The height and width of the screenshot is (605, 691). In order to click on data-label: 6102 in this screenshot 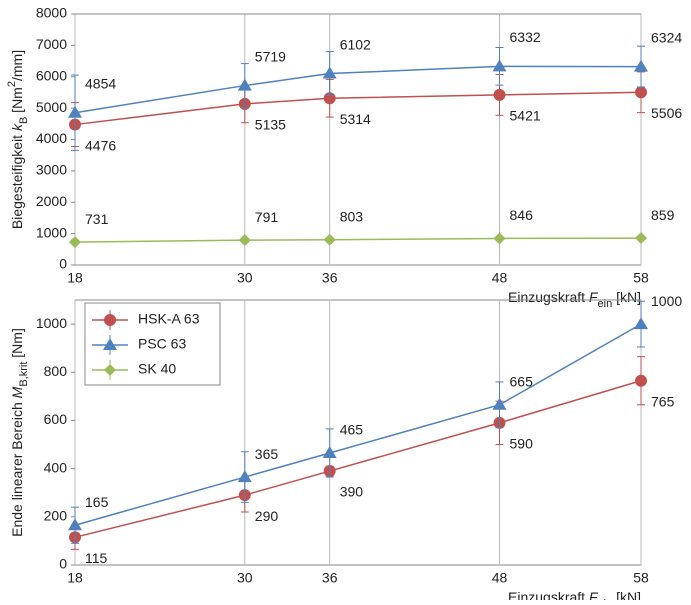, I will do `click(355, 44)`.